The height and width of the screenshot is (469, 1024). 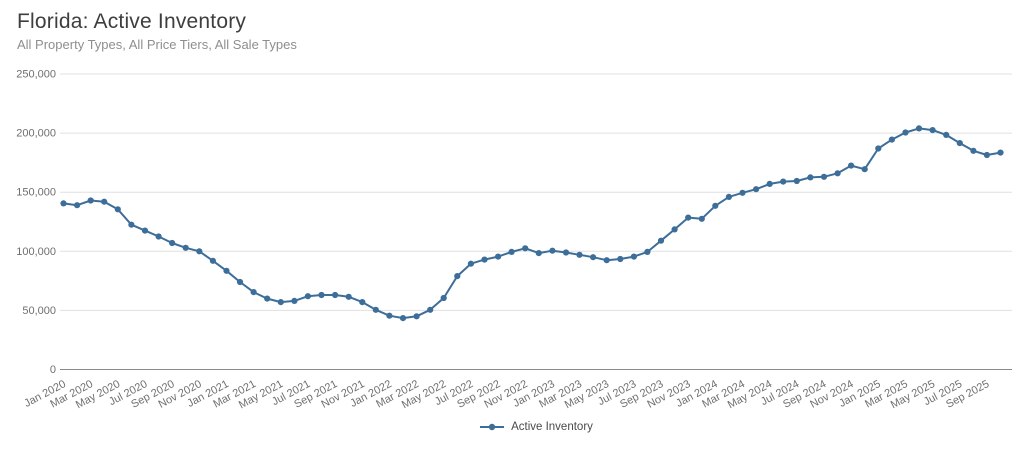 What do you see at coordinates (492, 427) in the screenshot?
I see `legend-line-marker-icon` at bounding box center [492, 427].